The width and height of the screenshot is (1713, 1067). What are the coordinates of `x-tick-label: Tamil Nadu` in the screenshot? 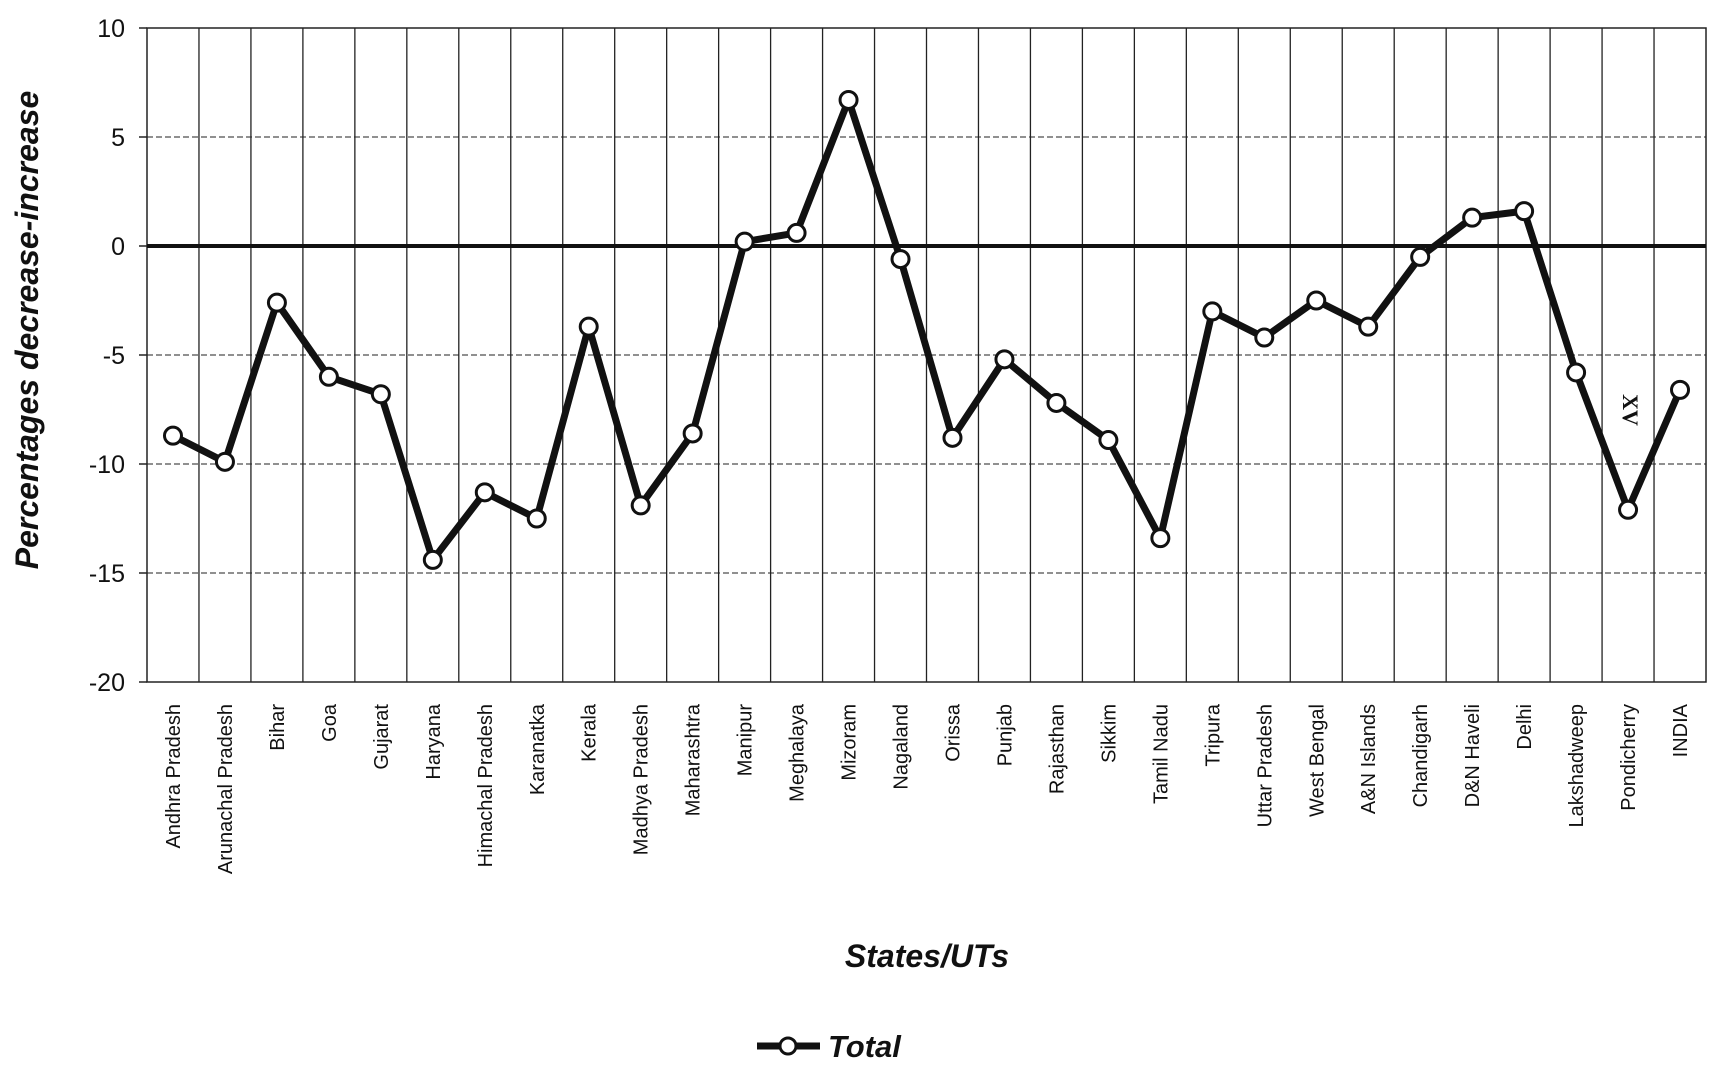 It's located at (1161, 754).